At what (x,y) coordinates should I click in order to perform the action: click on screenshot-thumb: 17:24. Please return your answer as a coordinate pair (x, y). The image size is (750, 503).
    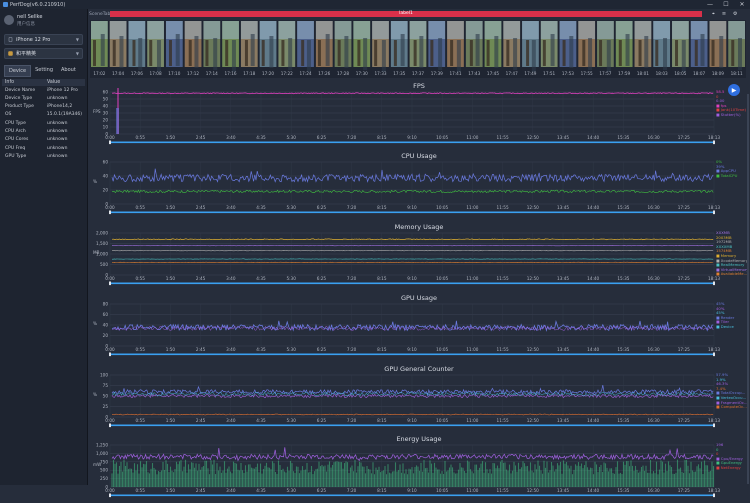
    Looking at the image, I should click on (305, 48).